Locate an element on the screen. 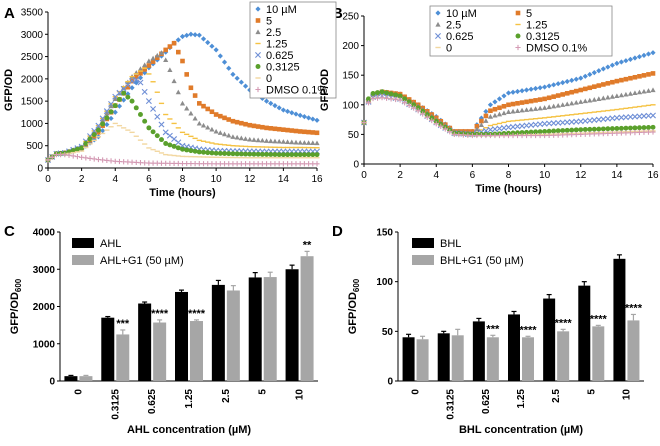 This screenshot has height=446, width=660. y-tick-label: 2000 is located at coordinates (32, 79).